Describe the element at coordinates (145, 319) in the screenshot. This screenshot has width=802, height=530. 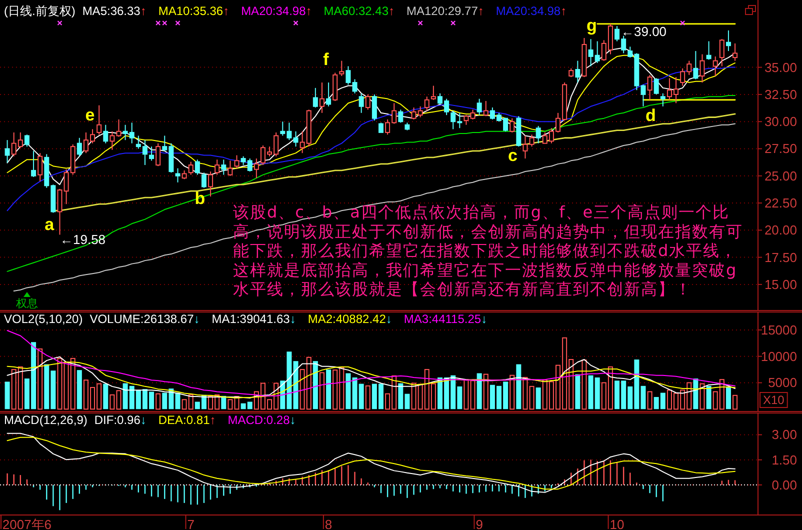
I see `annotation: VOLUME:26138.67↓` at that location.